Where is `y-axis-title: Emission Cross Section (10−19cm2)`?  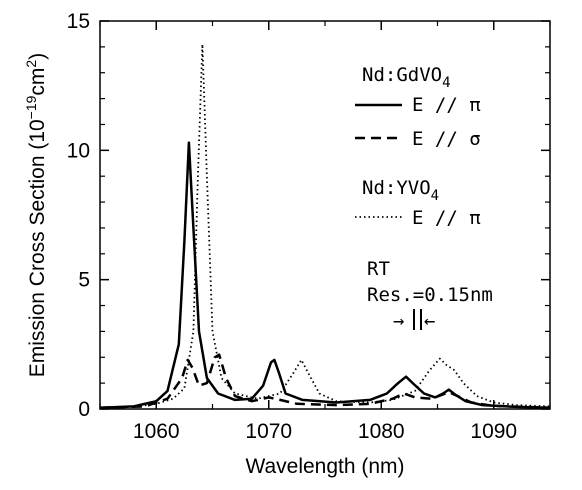
y-axis-title: Emission Cross Section (10−19cm2) is located at coordinates (36, 215).